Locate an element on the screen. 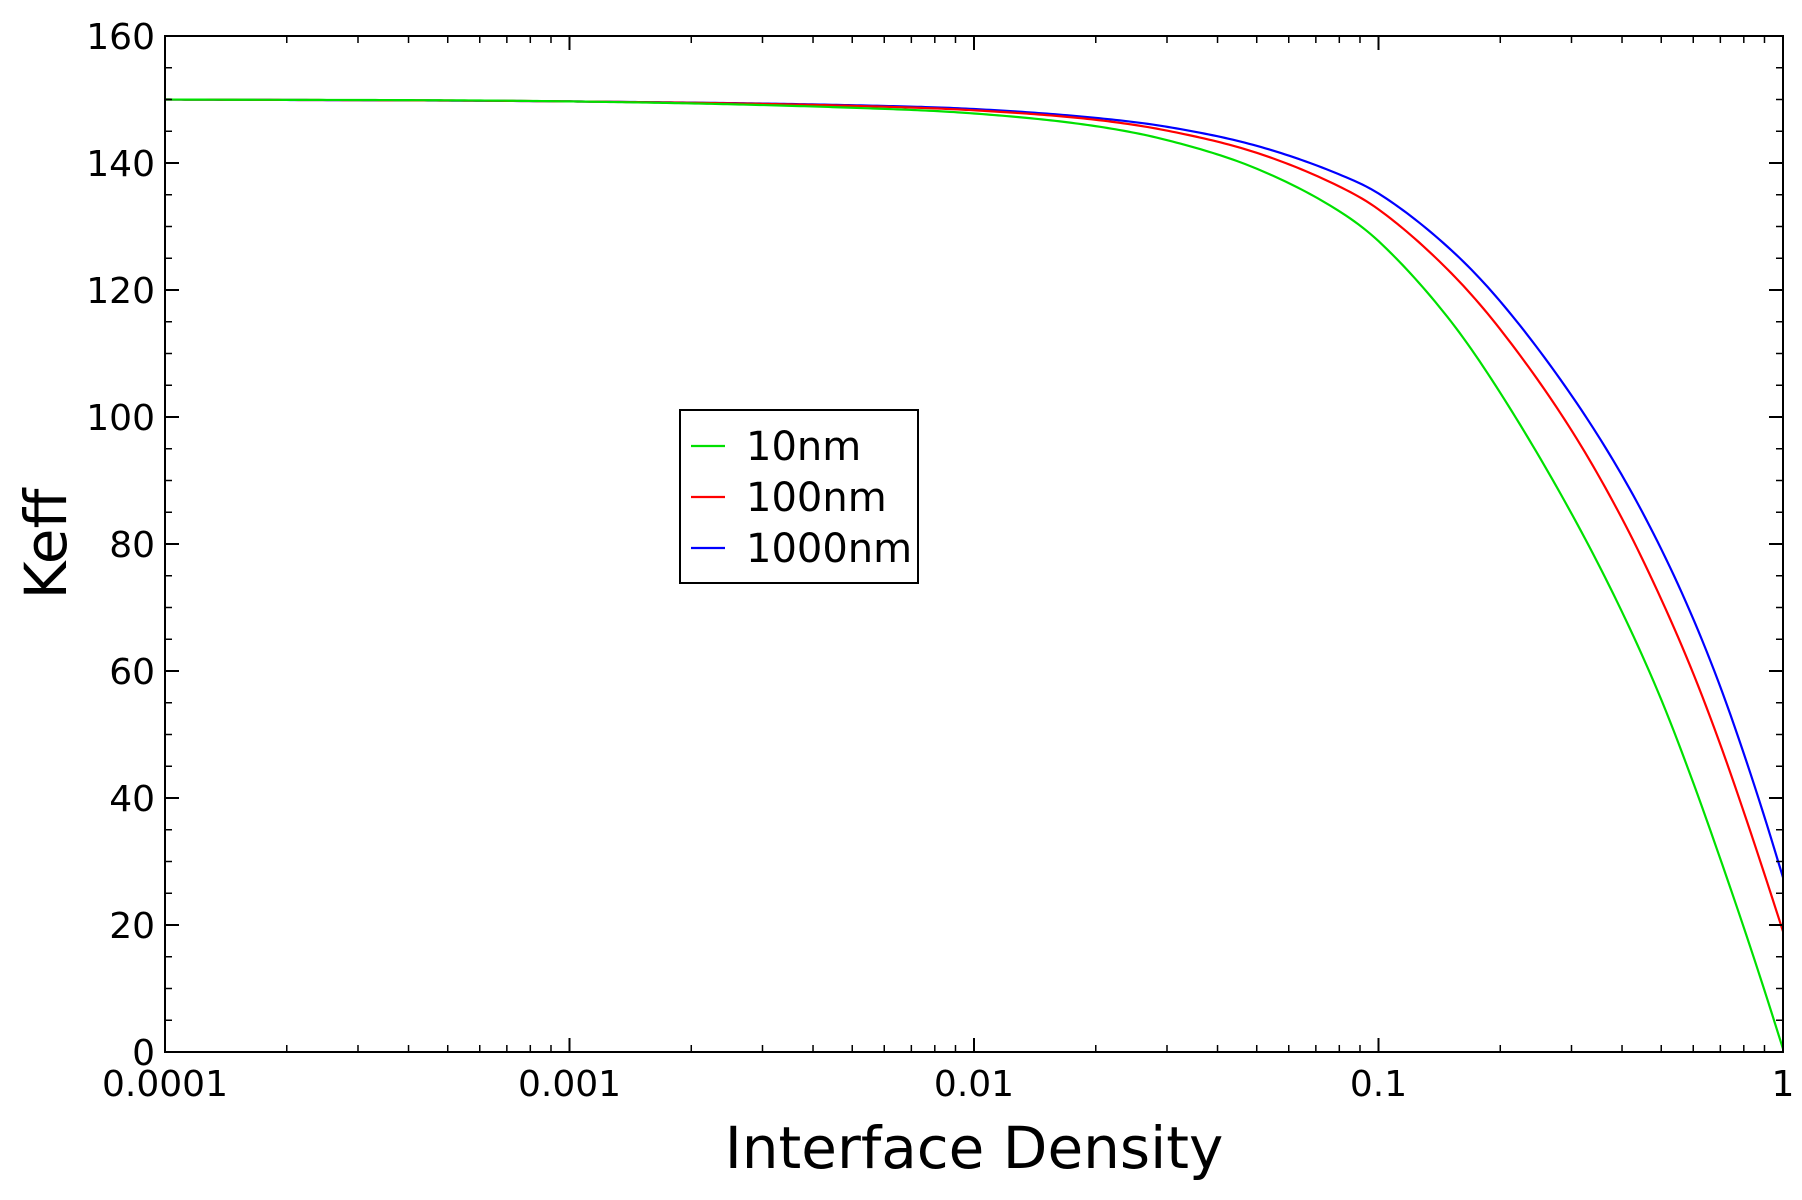 Image resolution: width=1802 pixels, height=1200 pixels. x-tick-label: 0.01 is located at coordinates (974, 1084).